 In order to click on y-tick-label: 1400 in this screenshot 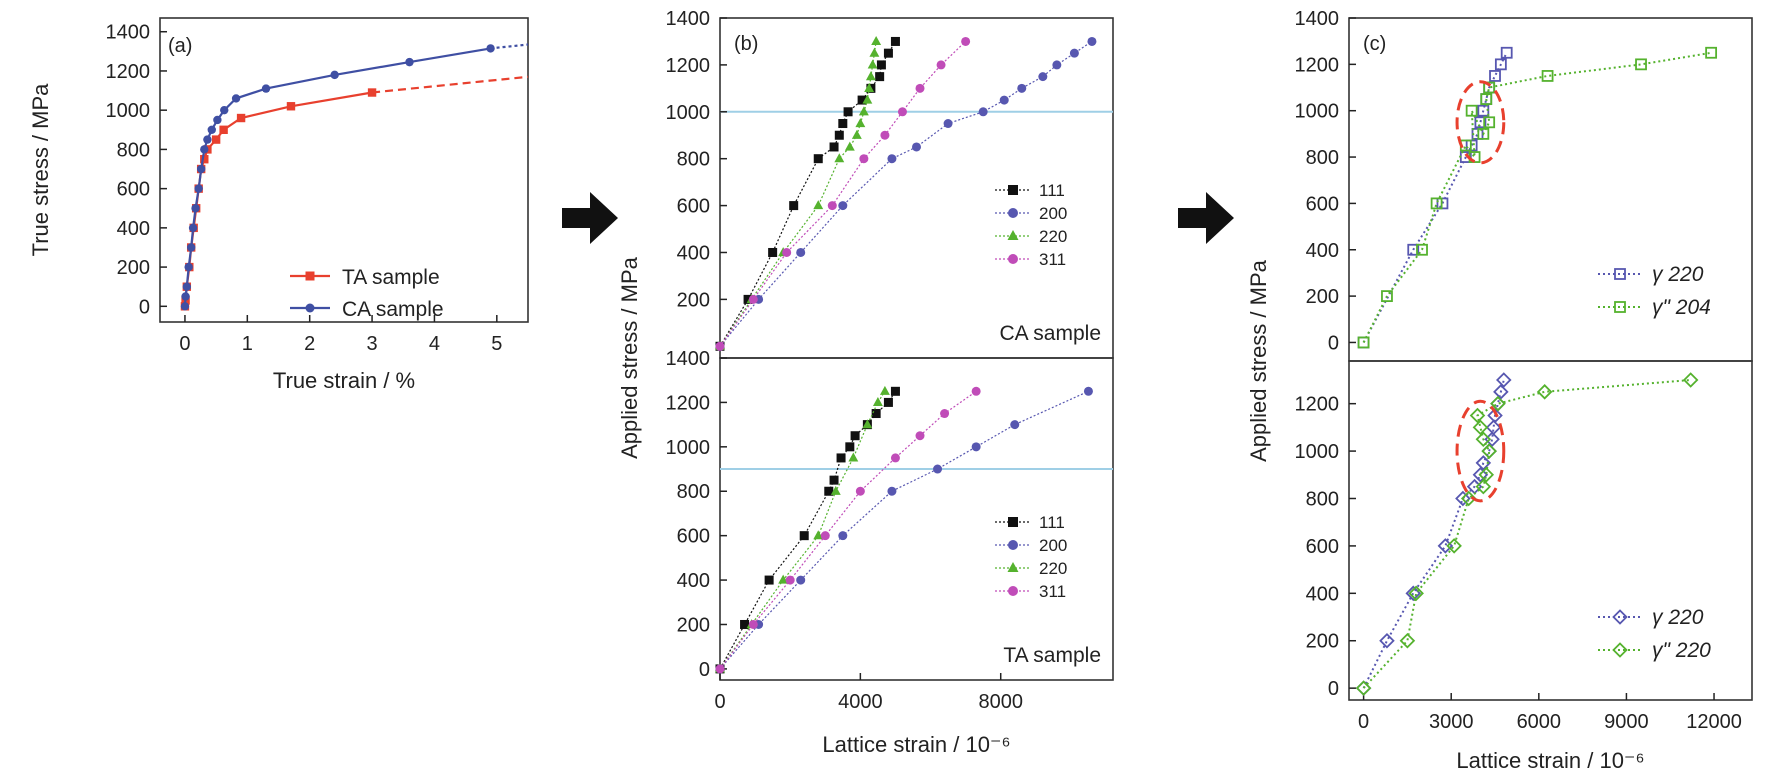, I will do `click(688, 359)`.